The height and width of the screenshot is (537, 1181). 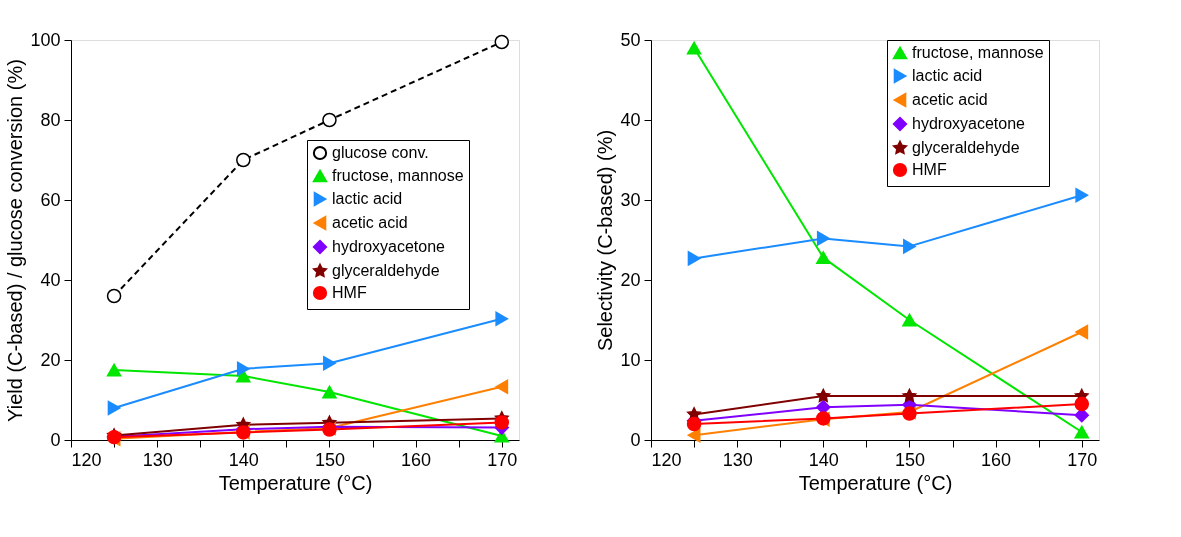 I want to click on legend-label: glucose conv., so click(x=380, y=152).